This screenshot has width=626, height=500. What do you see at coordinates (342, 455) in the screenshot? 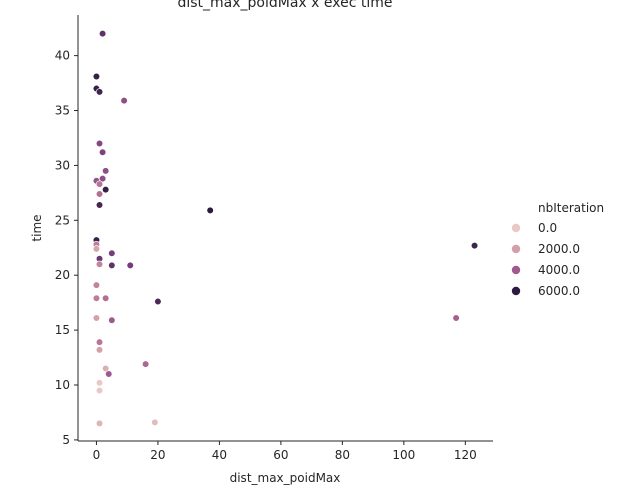
I see `x-tick-label: 80` at bounding box center [342, 455].